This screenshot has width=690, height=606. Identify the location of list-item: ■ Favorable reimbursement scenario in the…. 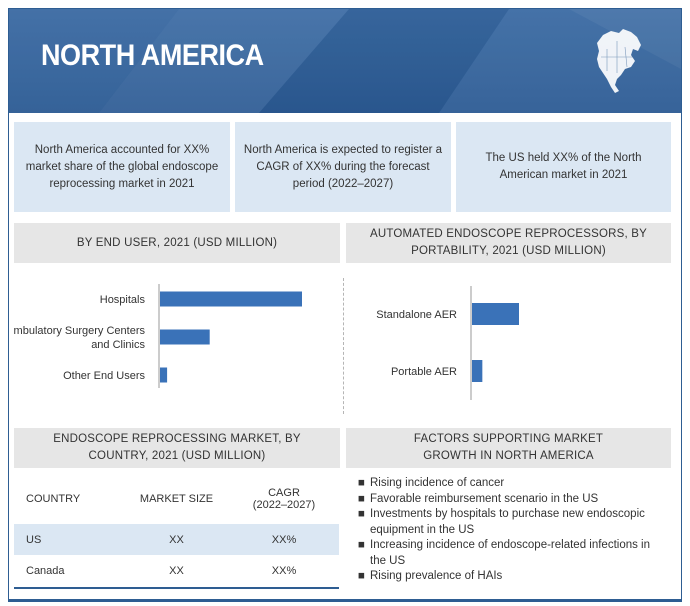
(513, 500).